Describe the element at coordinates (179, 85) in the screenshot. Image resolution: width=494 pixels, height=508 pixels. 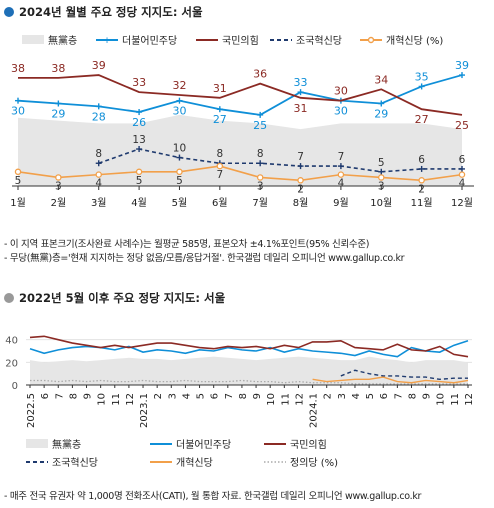
I see `data-label-ppp: 32` at that location.